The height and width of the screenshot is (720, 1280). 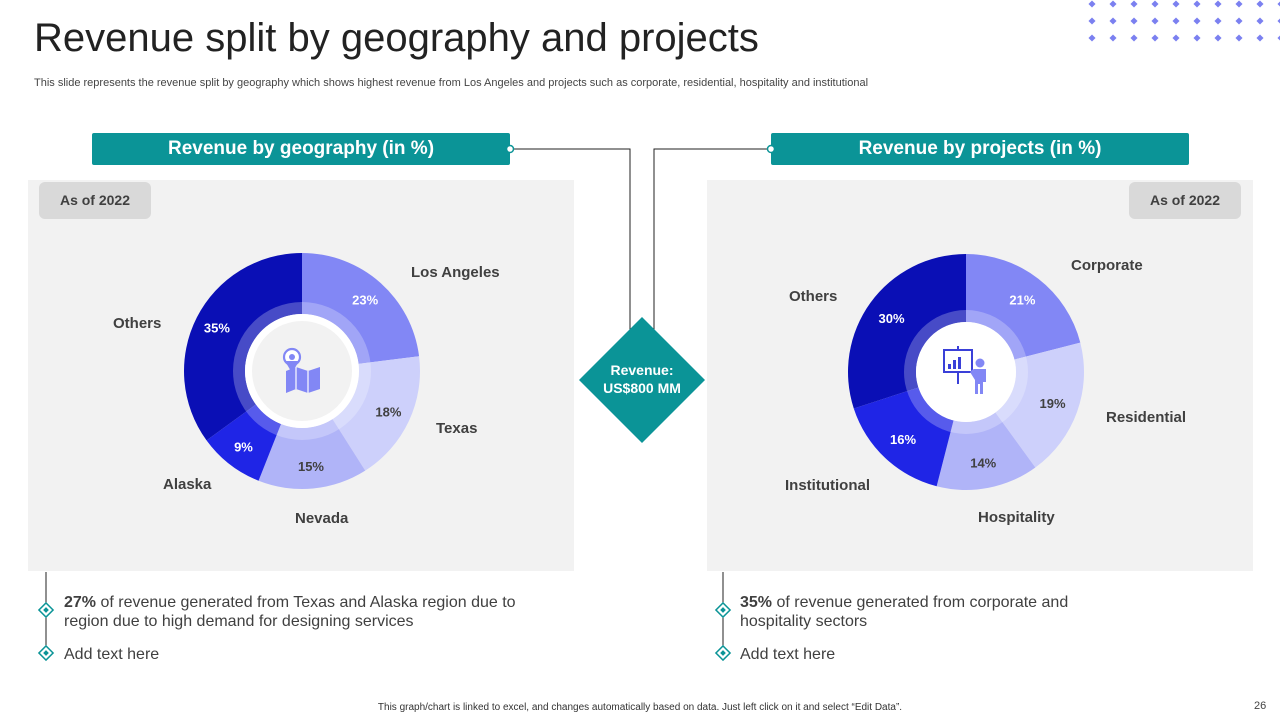 I want to click on geography-note-value: 27%, so click(x=80, y=602).